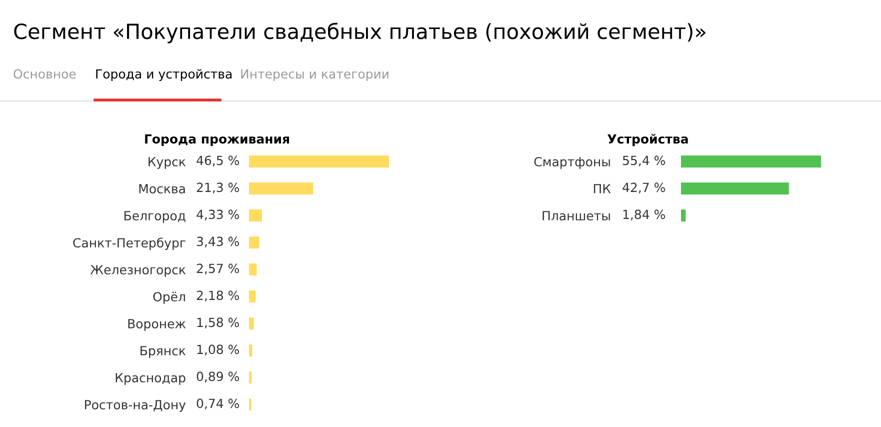 The height and width of the screenshot is (427, 881). Describe the element at coordinates (217, 404) in the screenshot. I see `data-label: 0,74 %` at that location.